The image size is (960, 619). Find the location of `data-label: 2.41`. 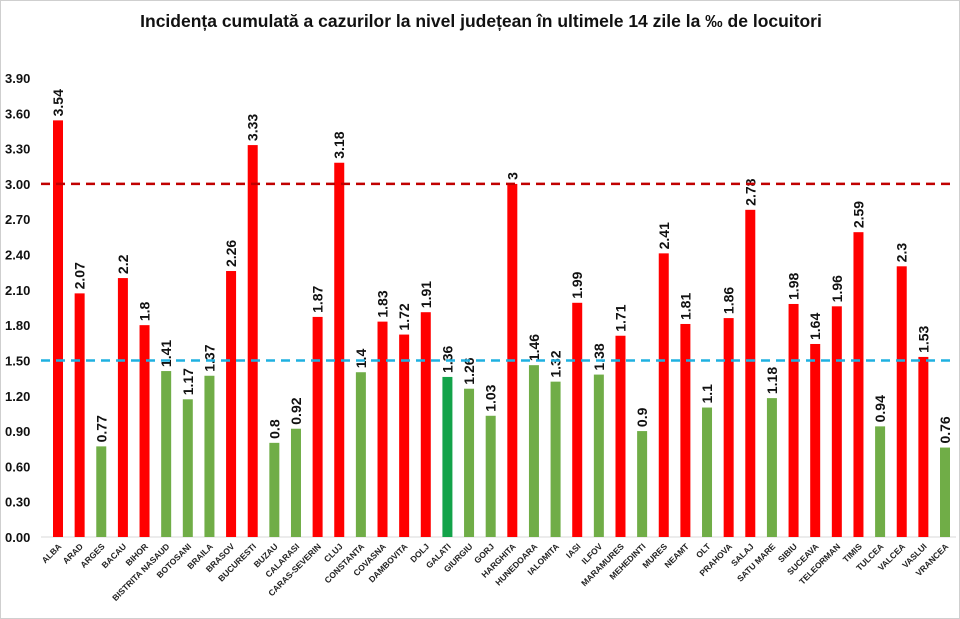

data-label: 2.41 is located at coordinates (664, 235).